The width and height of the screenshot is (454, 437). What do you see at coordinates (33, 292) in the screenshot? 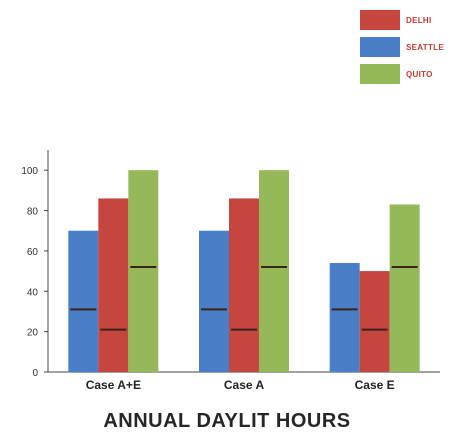
I see `y-tick-label: 40` at bounding box center [33, 292].